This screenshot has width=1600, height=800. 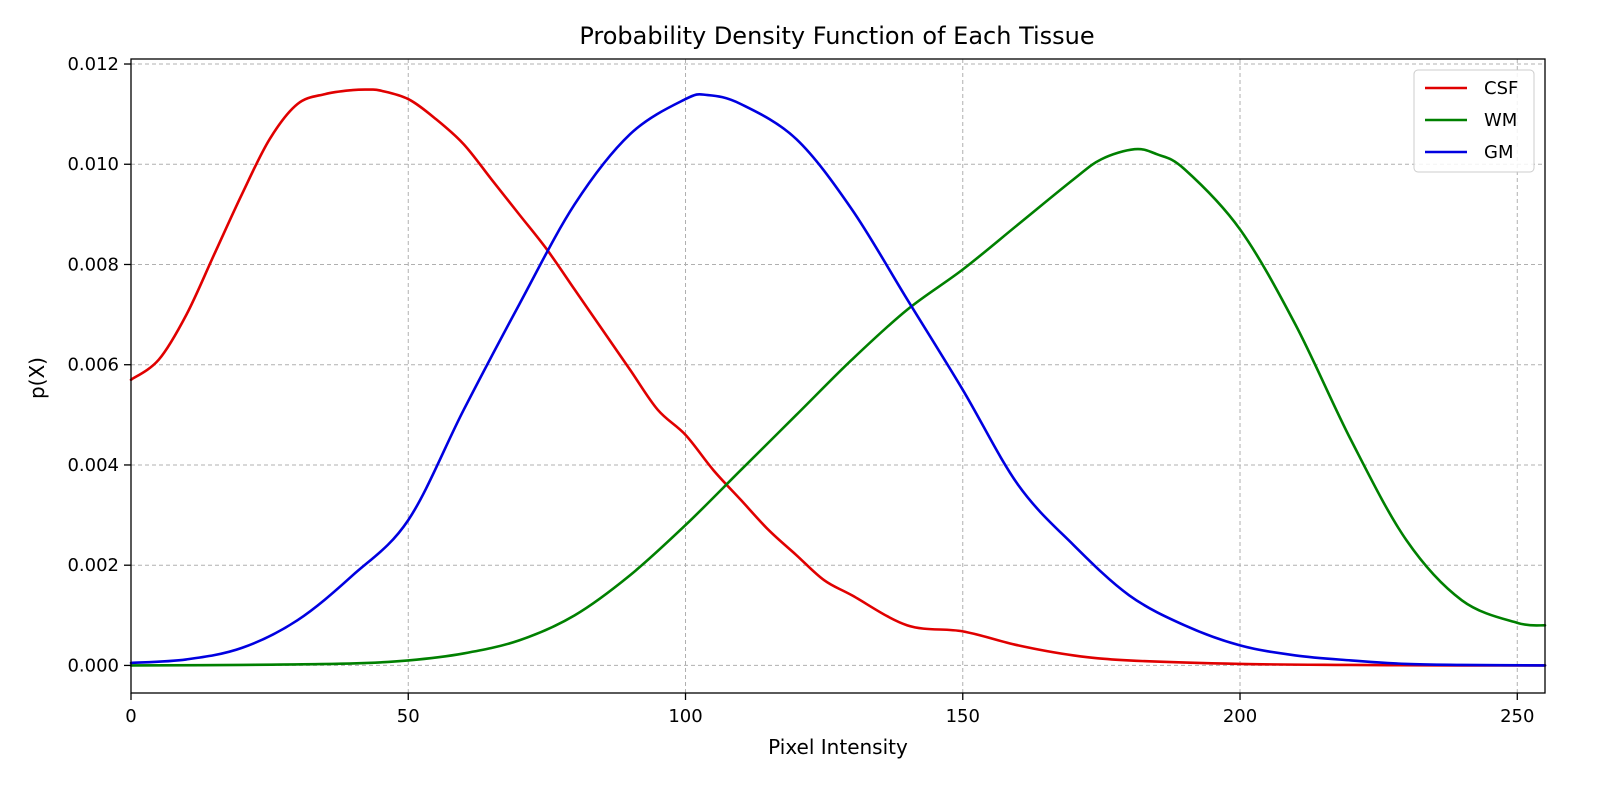 I want to click on x-tick-label: 50, so click(x=408, y=716).